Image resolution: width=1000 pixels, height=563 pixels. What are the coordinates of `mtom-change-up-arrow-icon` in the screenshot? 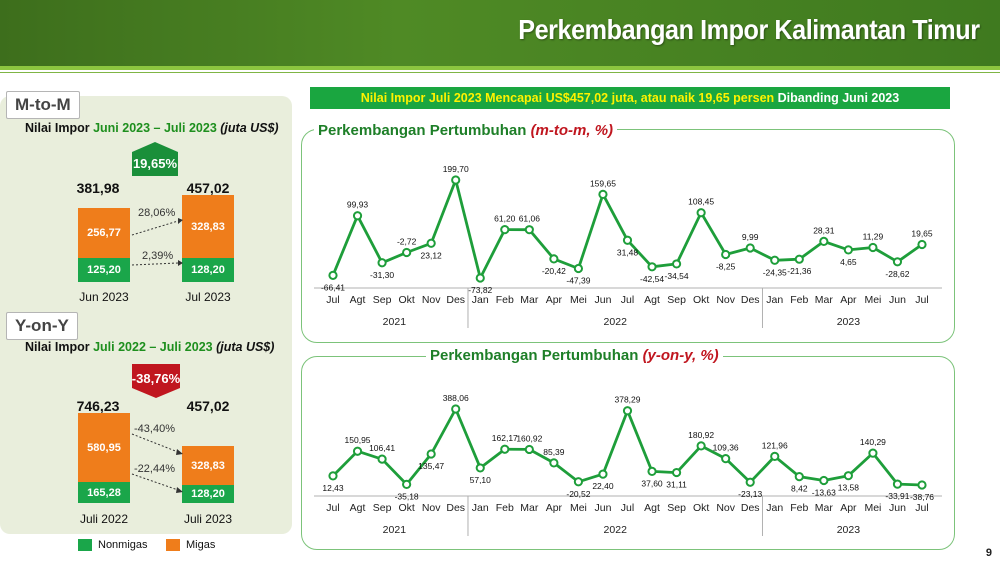 It's located at (155, 159).